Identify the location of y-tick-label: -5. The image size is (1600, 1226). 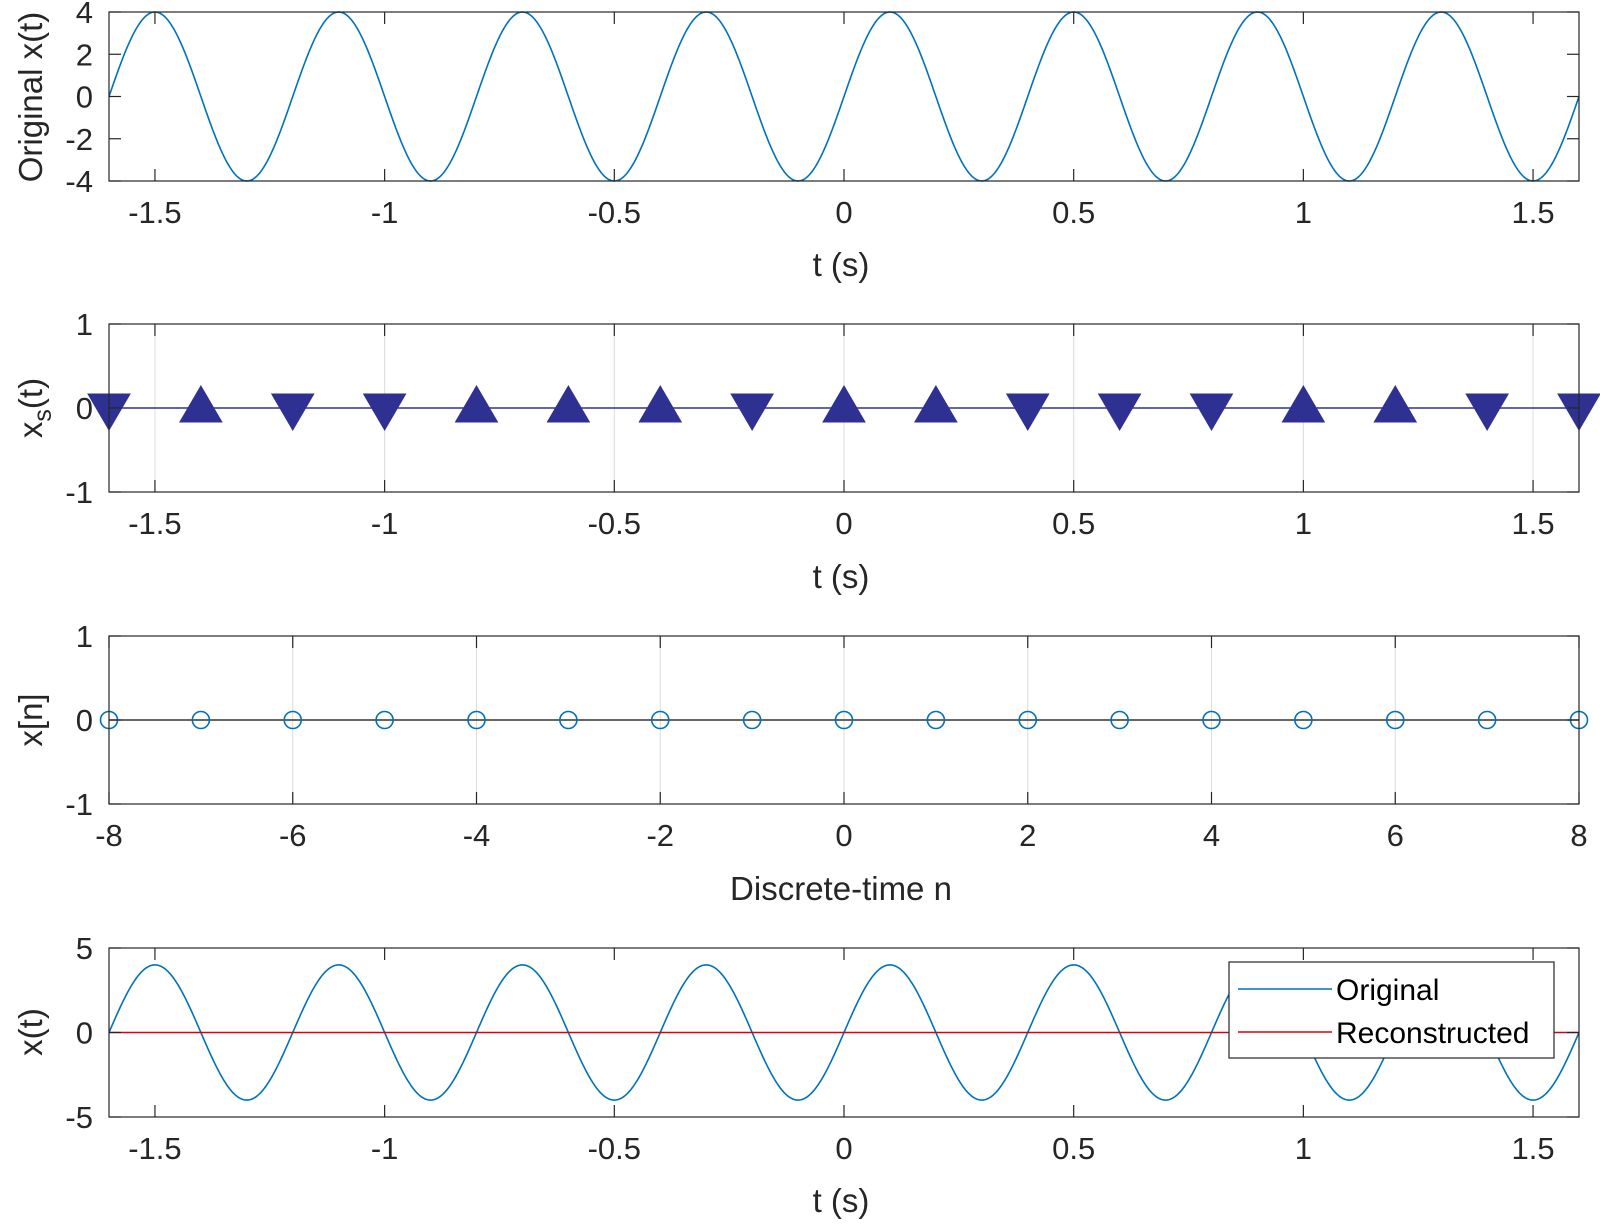
(79, 1117).